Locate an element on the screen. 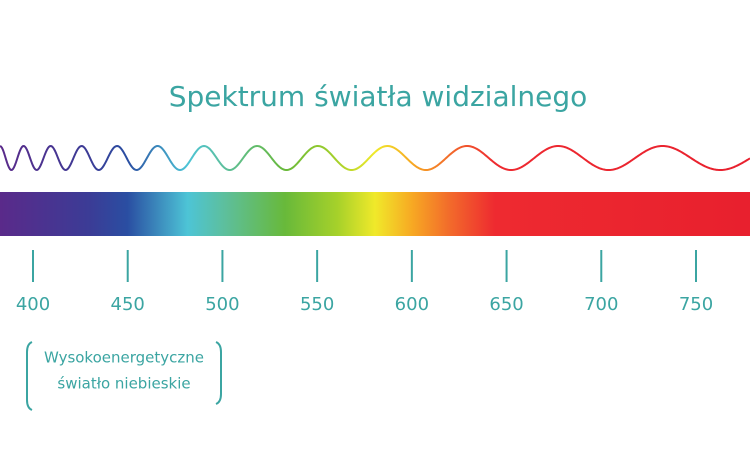 The image size is (750, 460). tick-label: 500 is located at coordinates (222, 304).